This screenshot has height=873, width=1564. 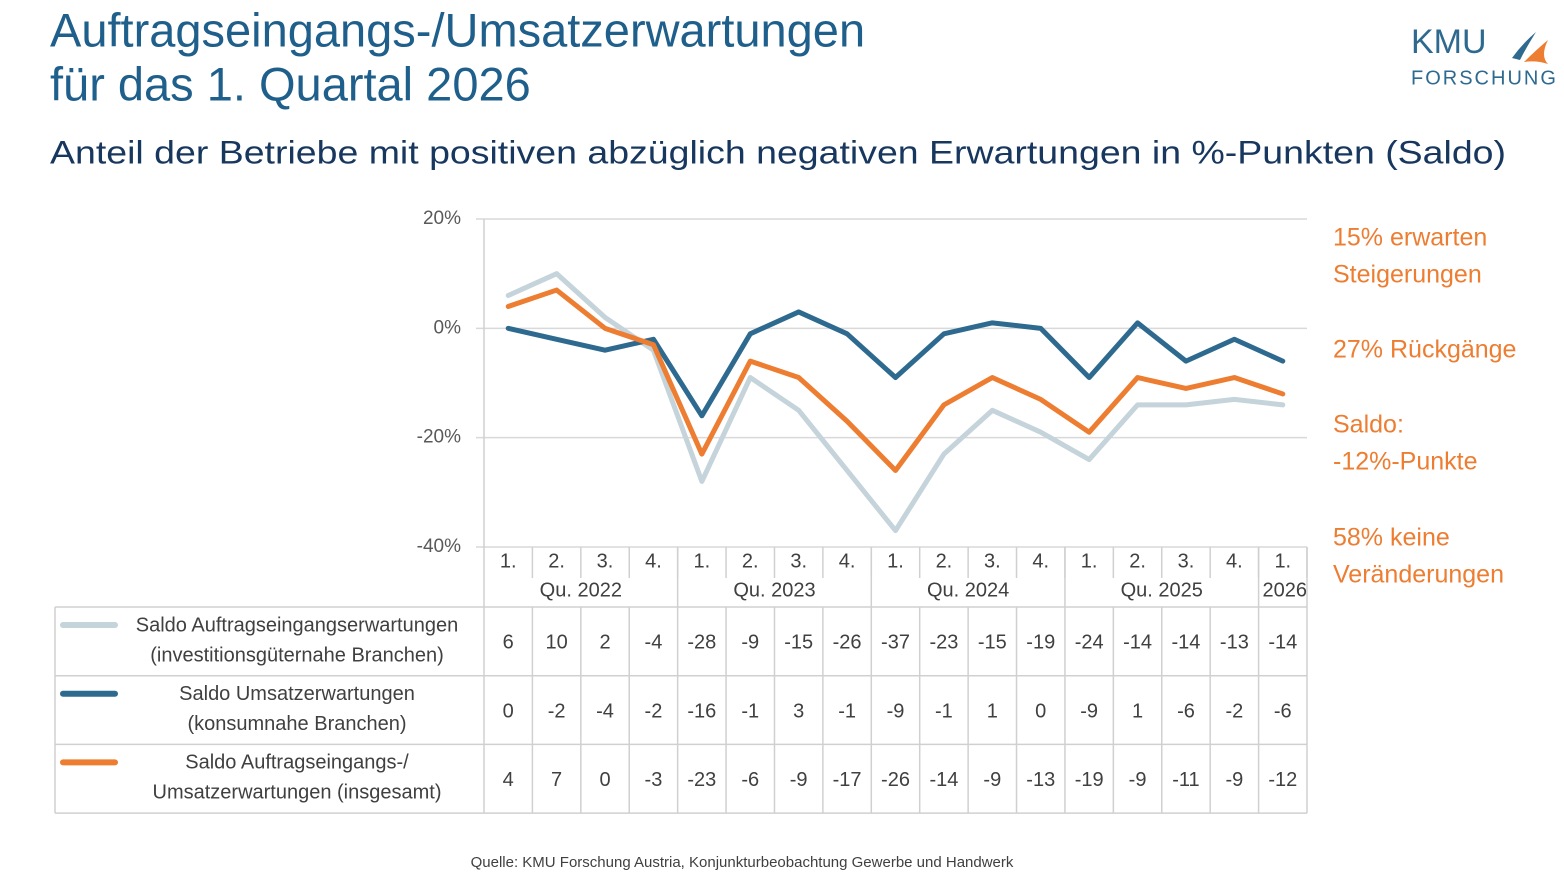 What do you see at coordinates (895, 643) in the screenshot?
I see `table-value: -37` at bounding box center [895, 643].